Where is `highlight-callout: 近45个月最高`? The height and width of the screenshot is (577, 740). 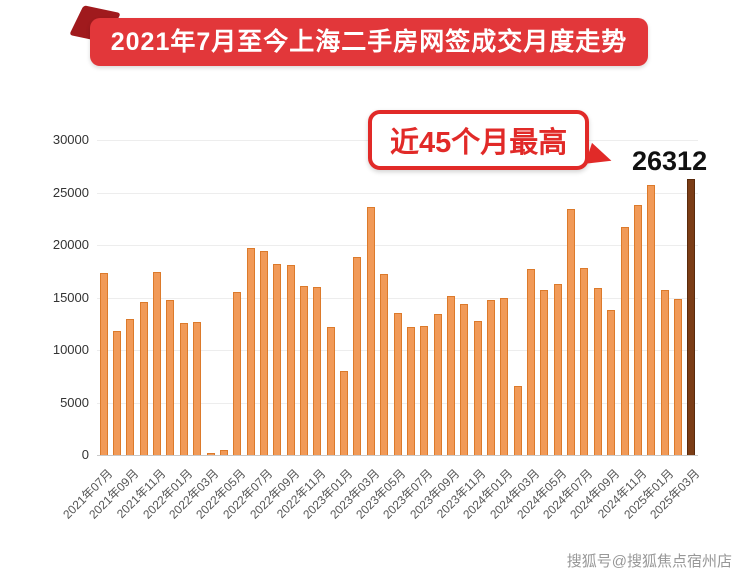 highlight-callout: 近45个月最高 is located at coordinates (492, 141).